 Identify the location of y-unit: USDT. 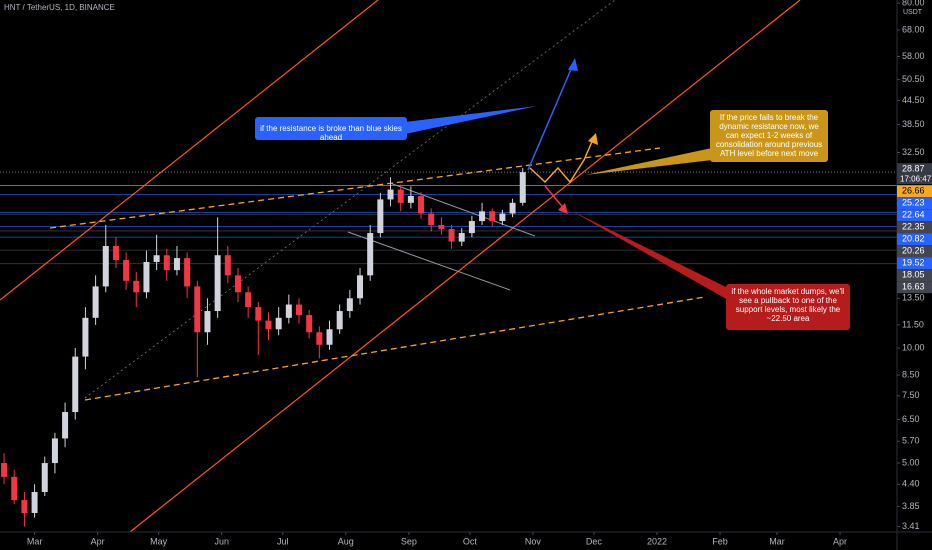
(913, 12).